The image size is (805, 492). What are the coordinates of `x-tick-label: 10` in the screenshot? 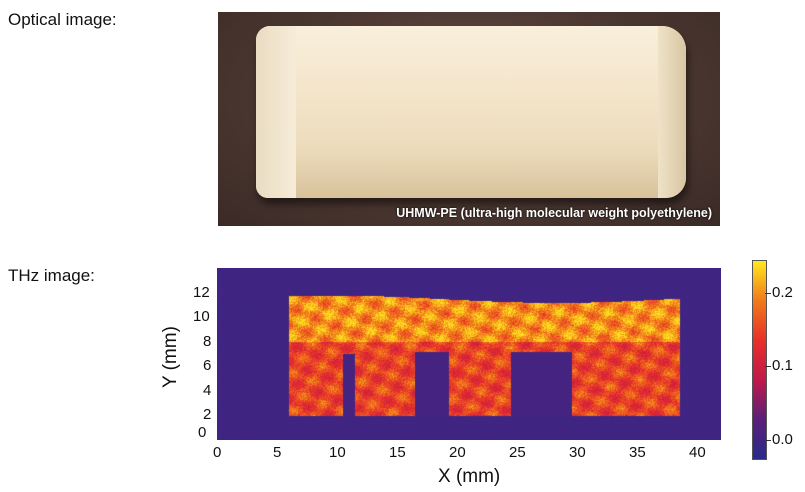 It's located at (337, 452).